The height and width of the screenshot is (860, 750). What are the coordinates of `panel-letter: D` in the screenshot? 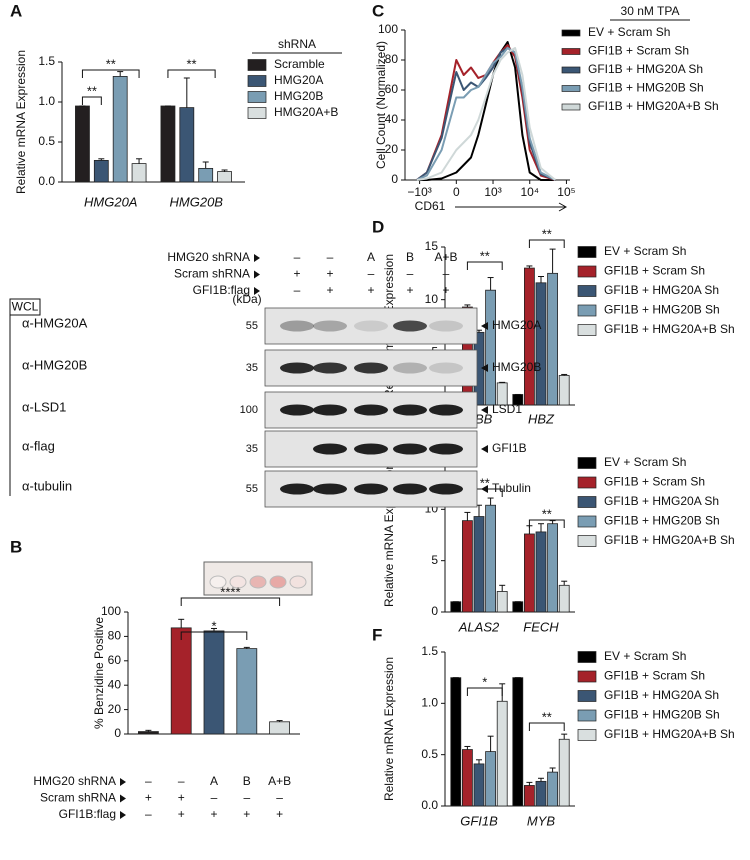 It's located at (378, 226).